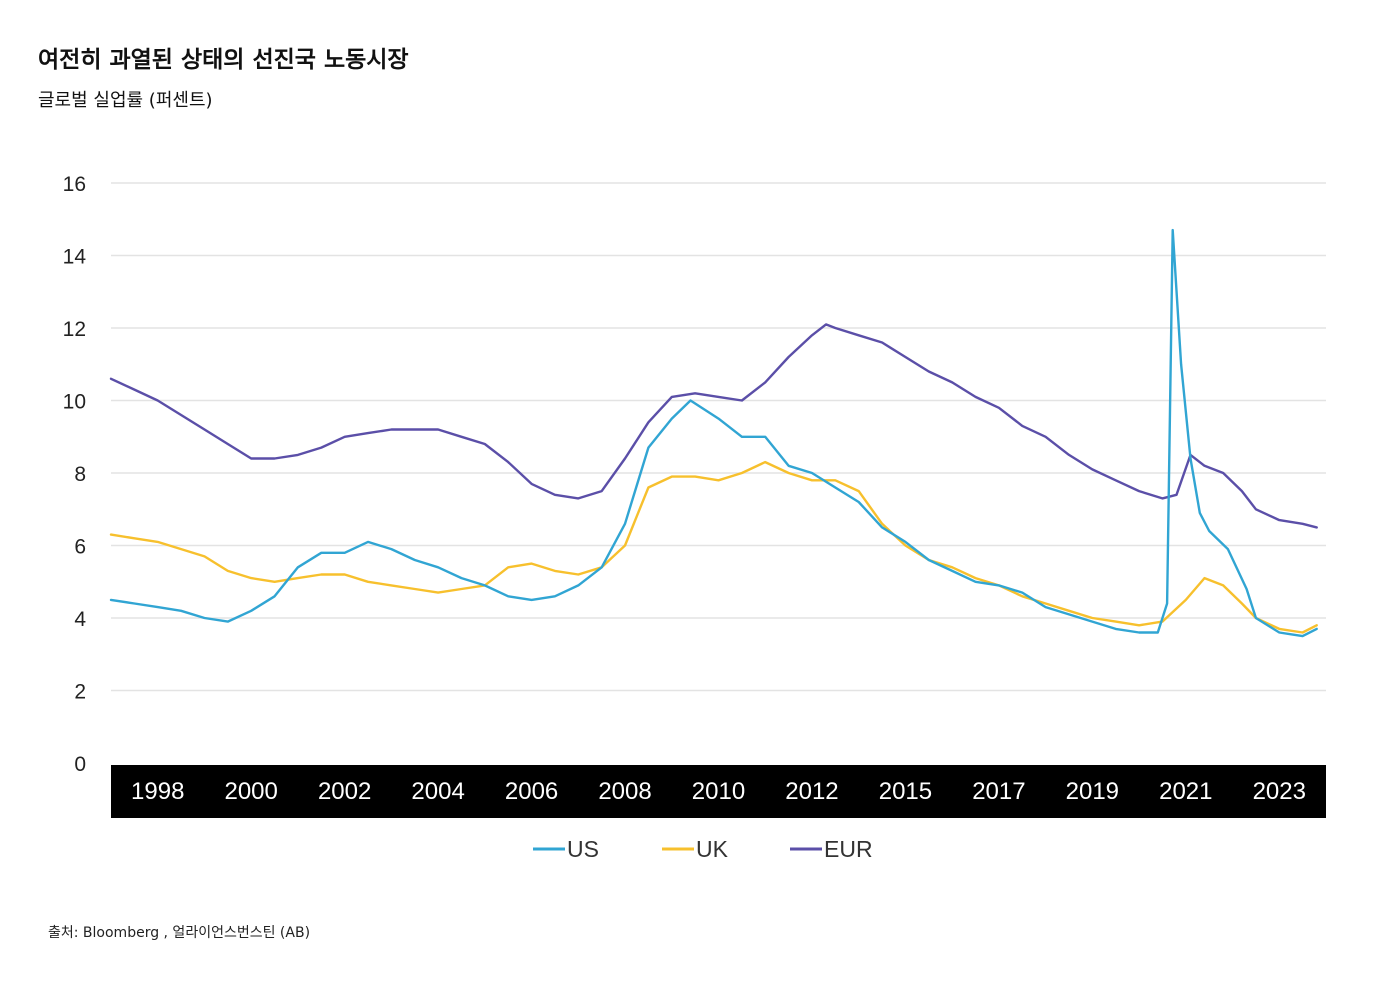  What do you see at coordinates (624, 791) in the screenshot?
I see `x-tick-label: 2008` at bounding box center [624, 791].